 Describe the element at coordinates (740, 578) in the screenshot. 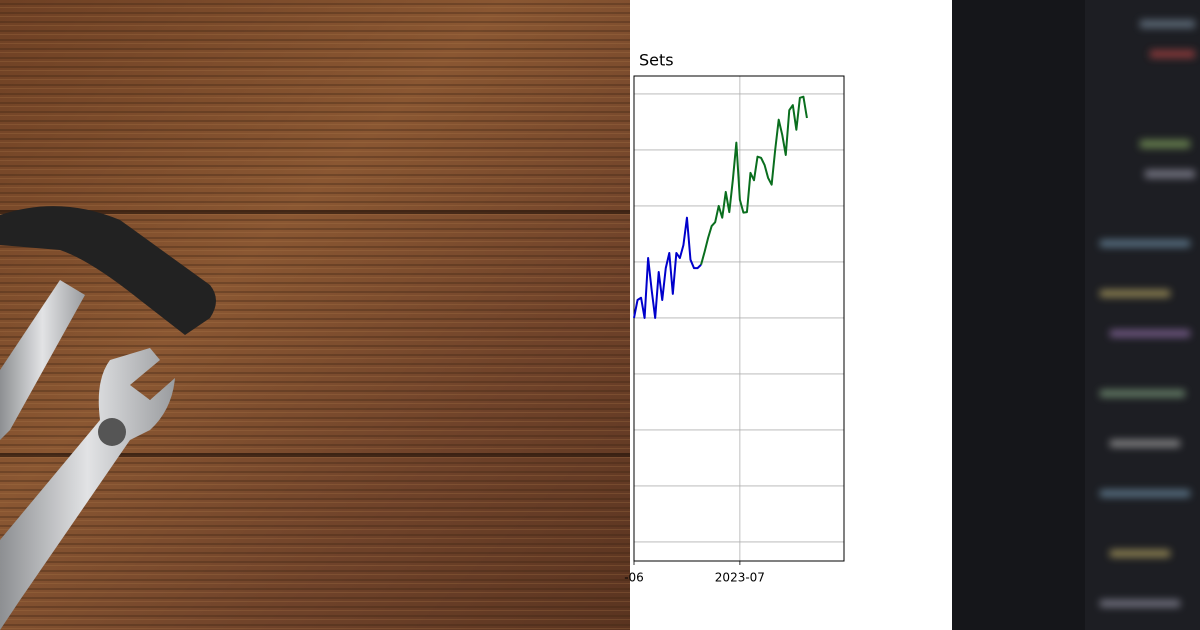

I see `x-tick-label: 2023-07` at that location.